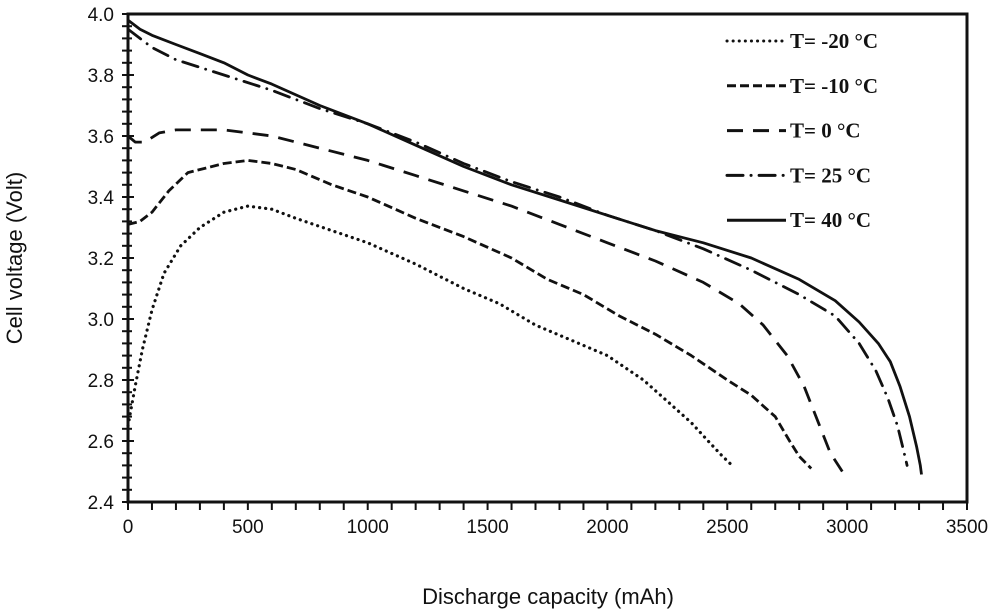 This screenshot has width=1000, height=614. I want to click on x-axis-title: Discharge capacity (mAh), so click(548, 596).